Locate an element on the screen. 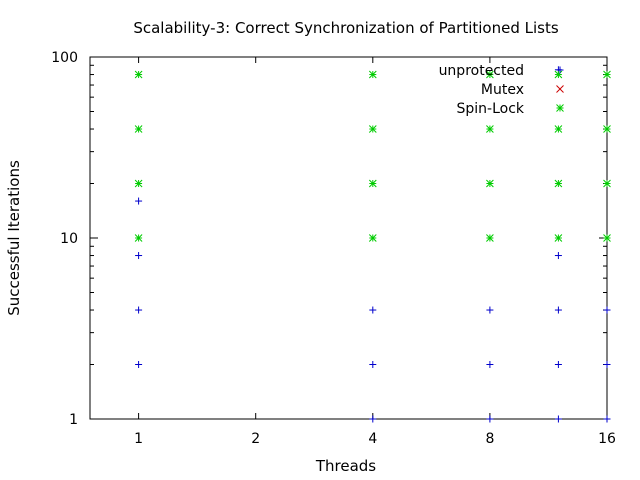  x-tick-label: 2 is located at coordinates (255, 439).